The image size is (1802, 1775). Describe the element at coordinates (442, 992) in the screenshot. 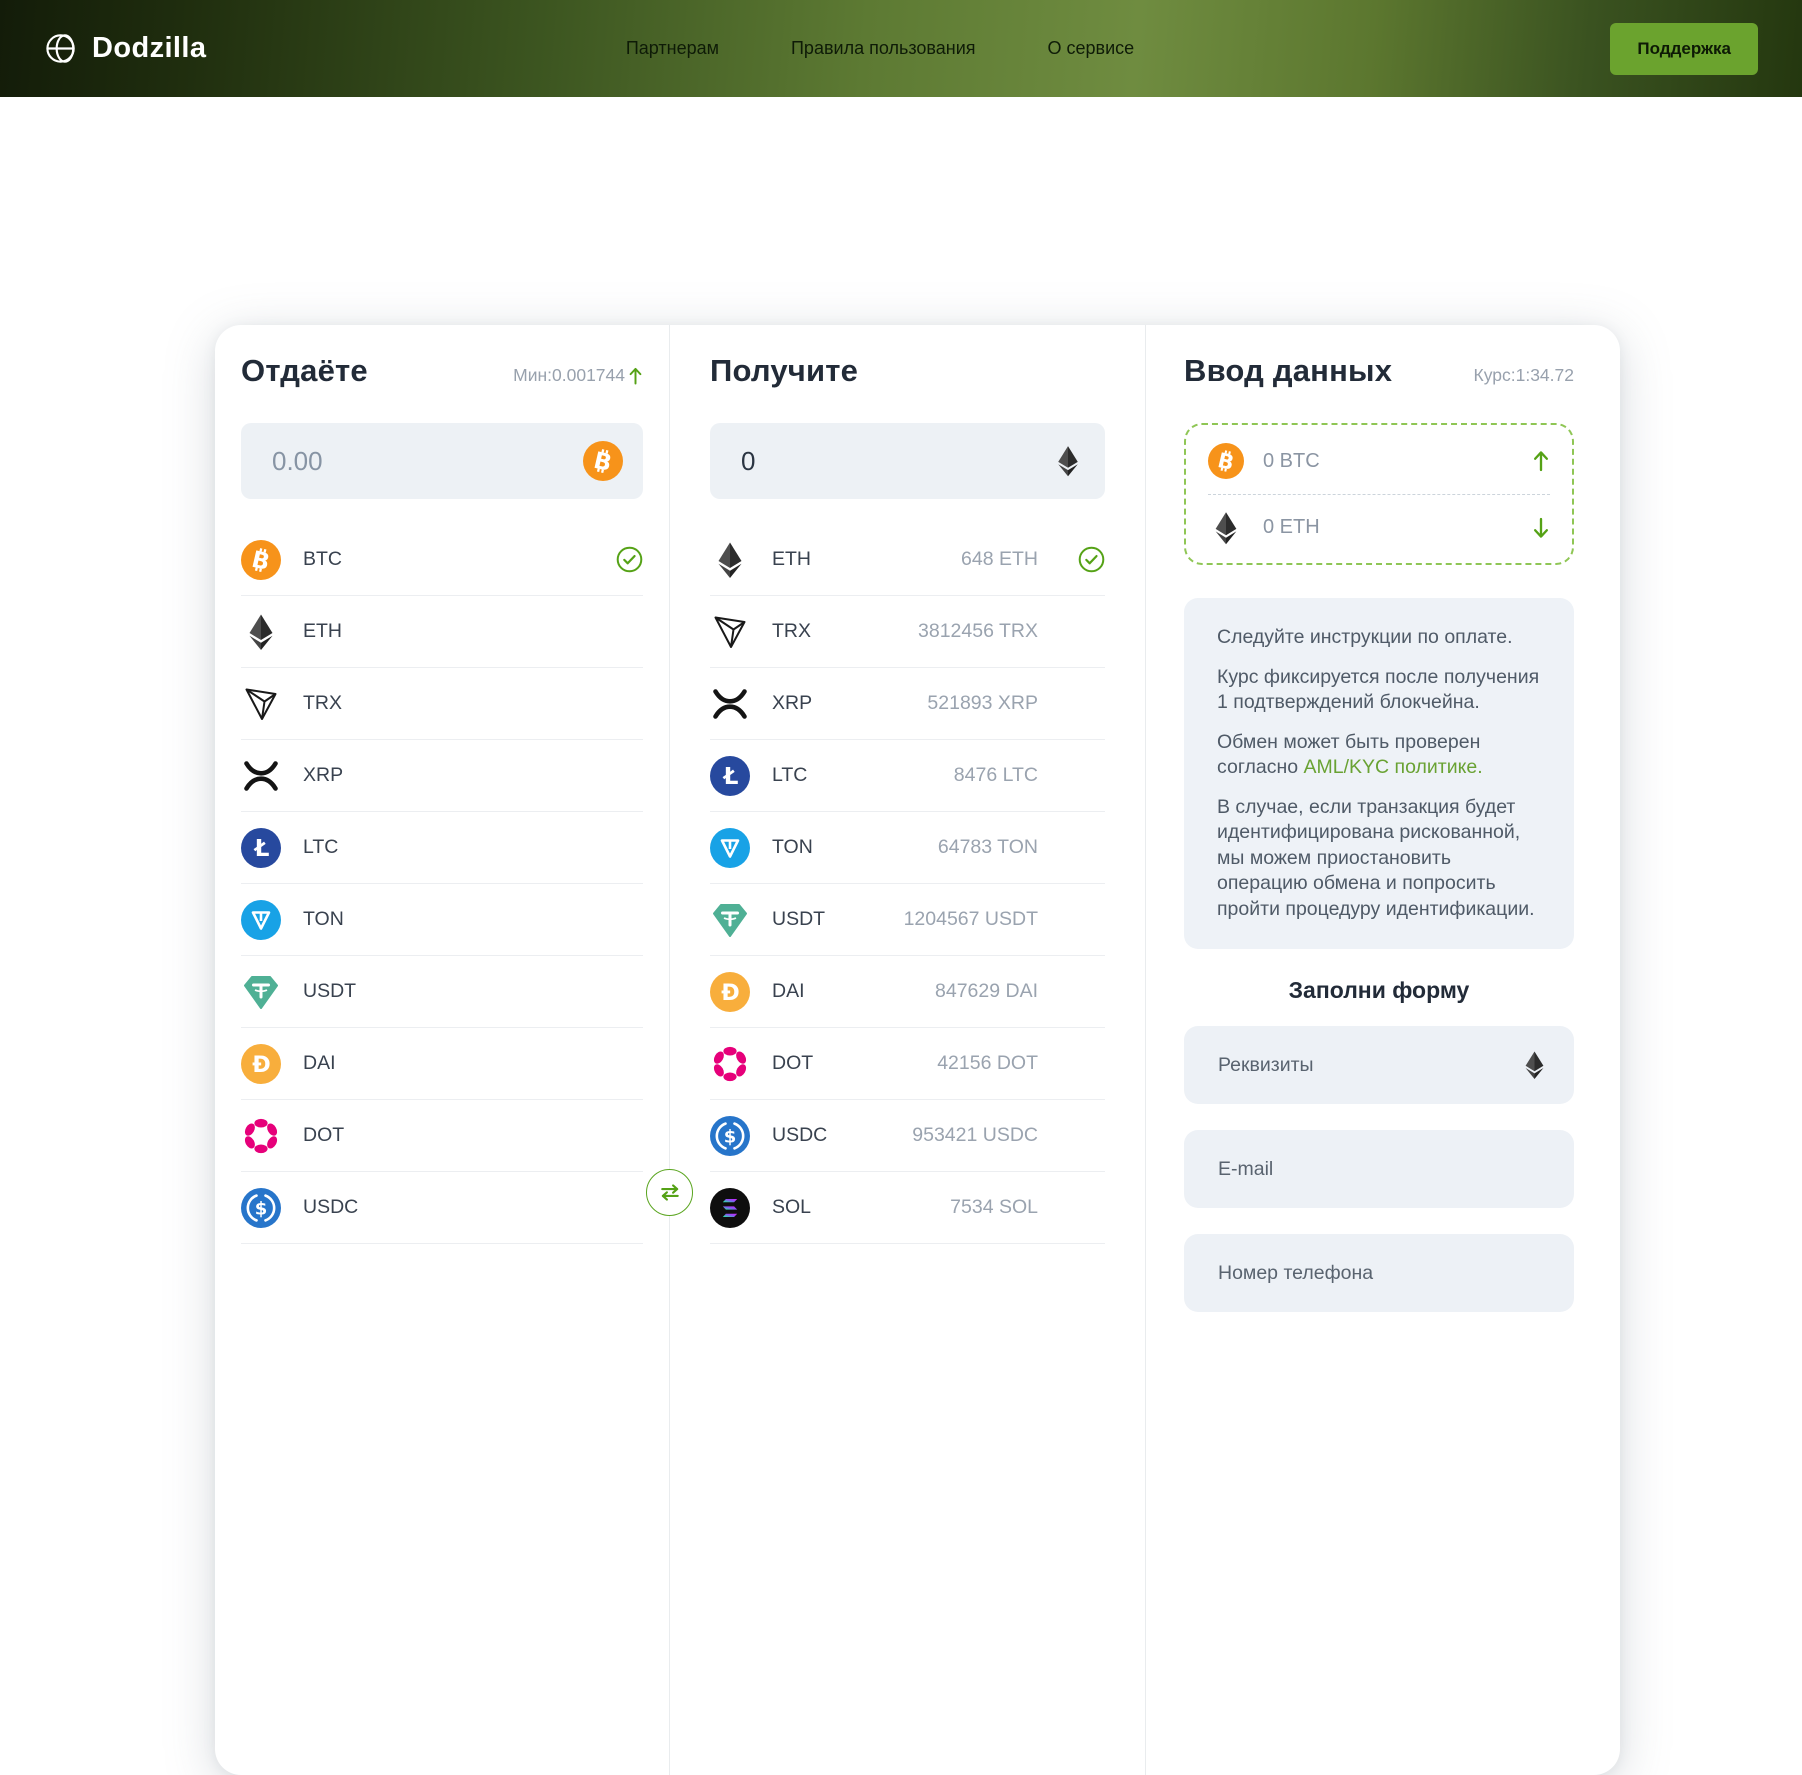

I see `coin-row: USDT` at that location.